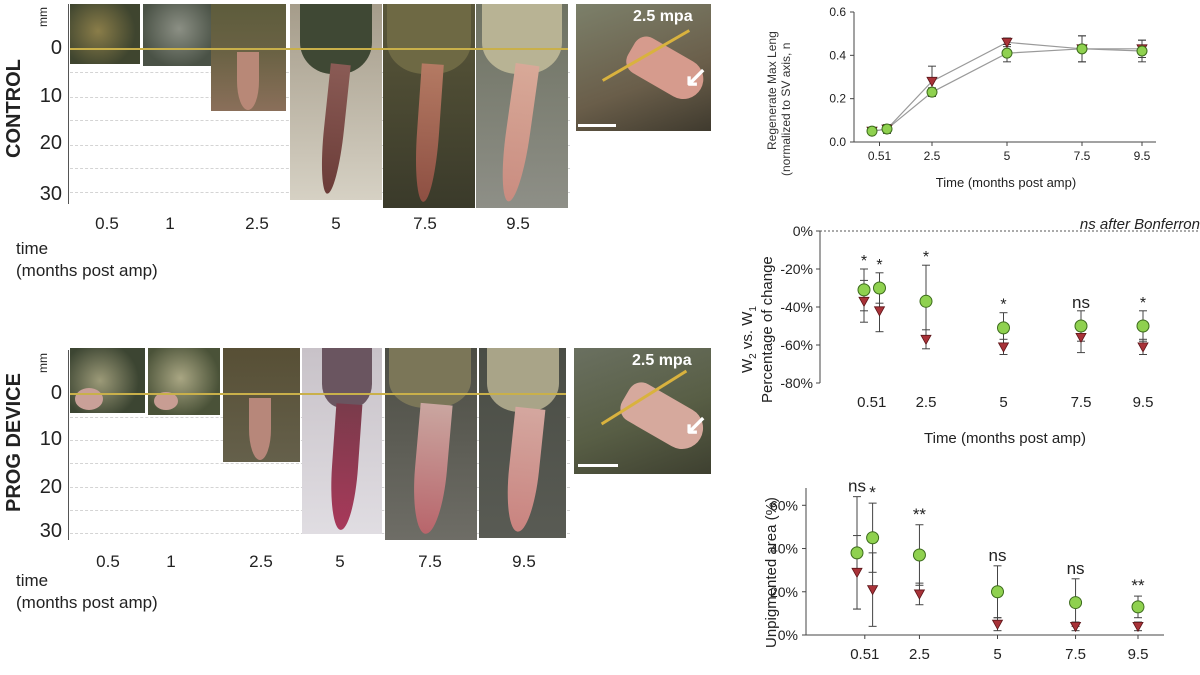 This screenshot has height=675, width=1200. What do you see at coordinates (87, 260) in the screenshot?
I see `control-time-axis-label: time (months post amp)` at bounding box center [87, 260].